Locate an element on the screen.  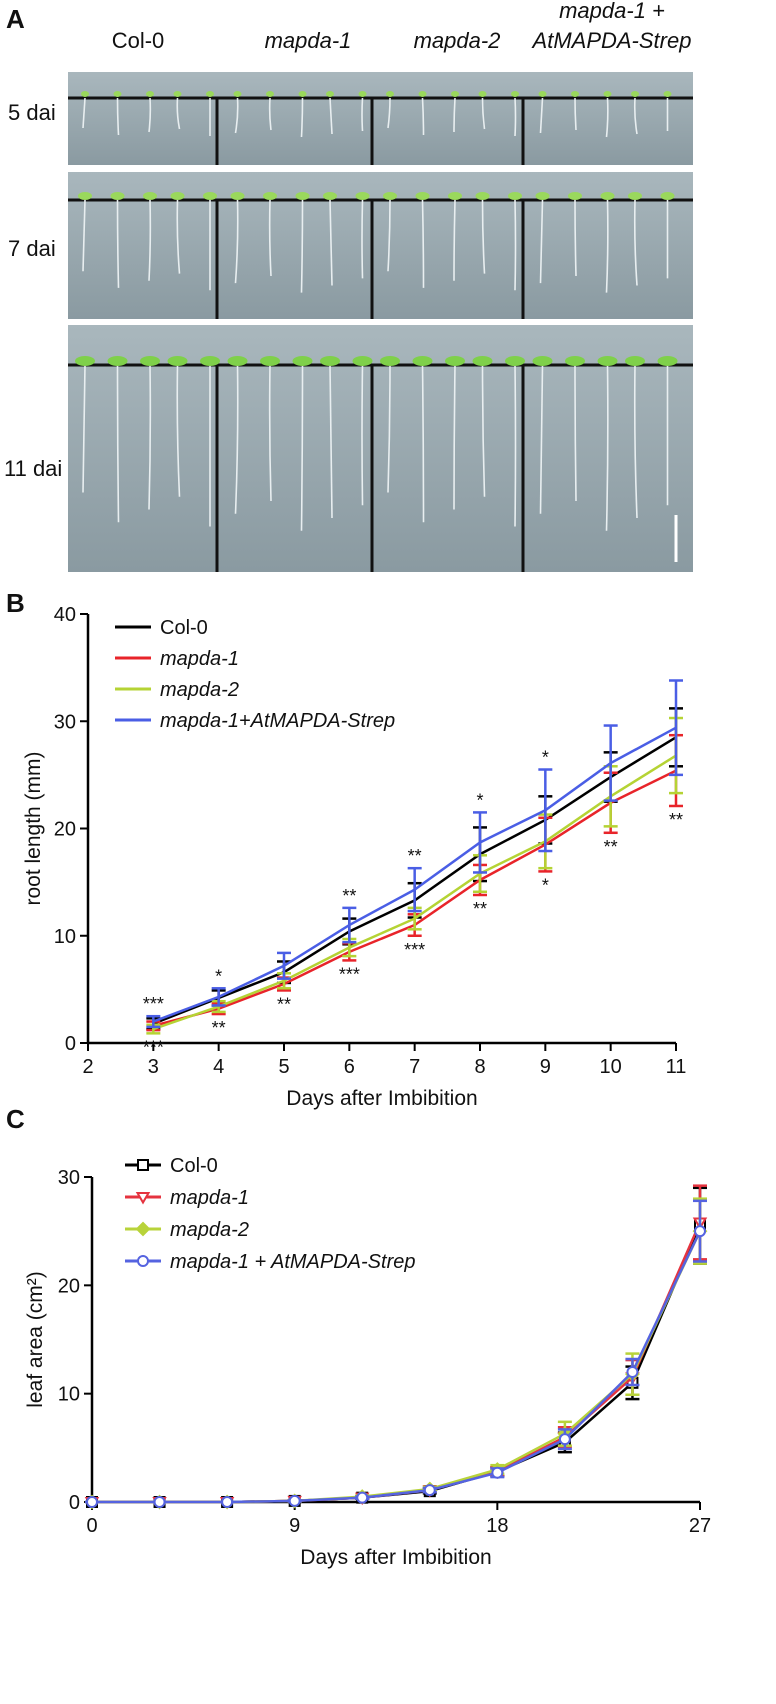
legend-label: mapda-1 + AtMAPDA-Strep is located at coordinates (292, 1262).